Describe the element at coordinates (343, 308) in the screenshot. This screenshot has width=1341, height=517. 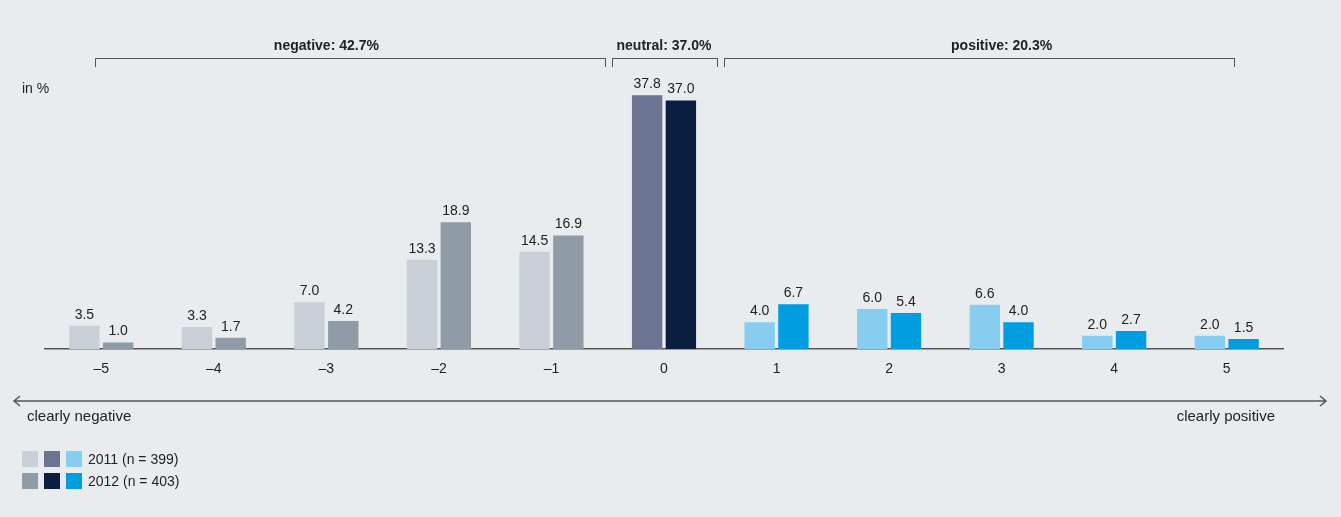
I see `data-label: 4.2` at that location.